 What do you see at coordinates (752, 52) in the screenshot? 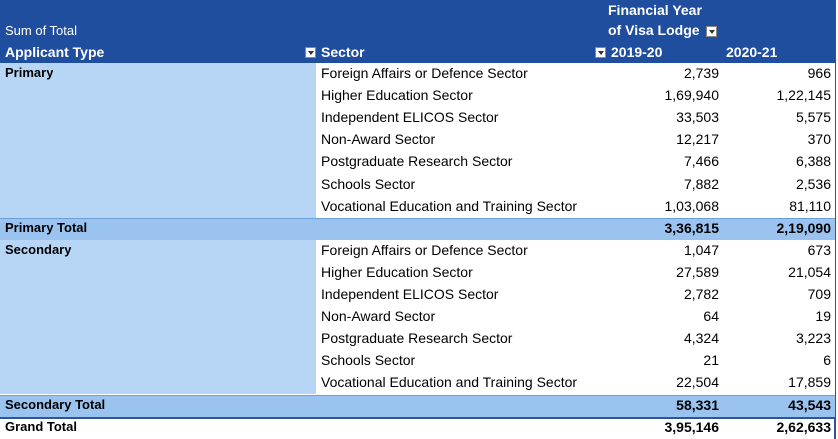
I see `column-header: 2020-21` at bounding box center [752, 52].